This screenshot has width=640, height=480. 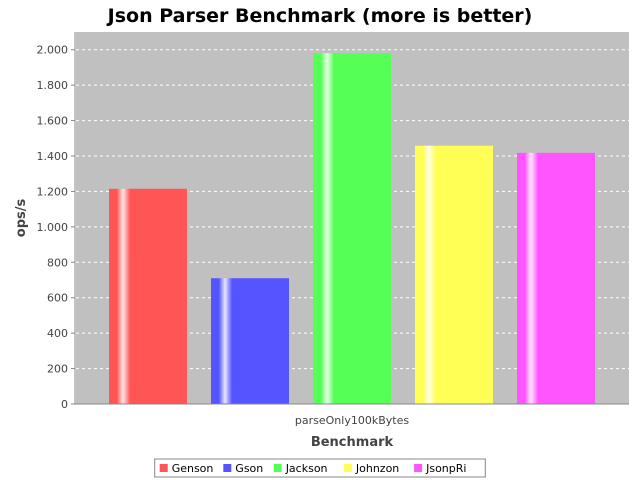 I want to click on y-tick-label: 1.200, so click(x=53, y=191).